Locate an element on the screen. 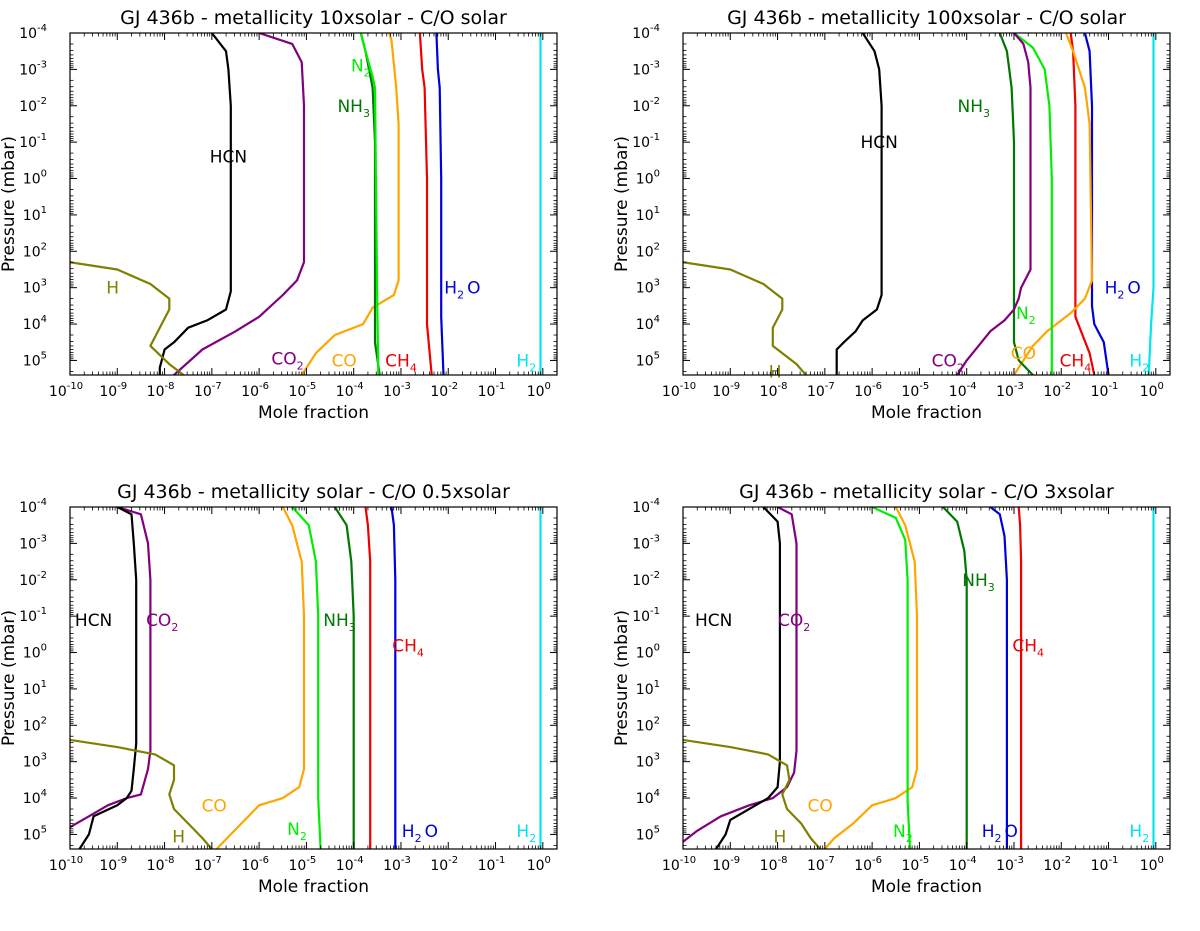 The height and width of the screenshot is (931, 1200). series-label-nh3: NH3 is located at coordinates (978, 582).